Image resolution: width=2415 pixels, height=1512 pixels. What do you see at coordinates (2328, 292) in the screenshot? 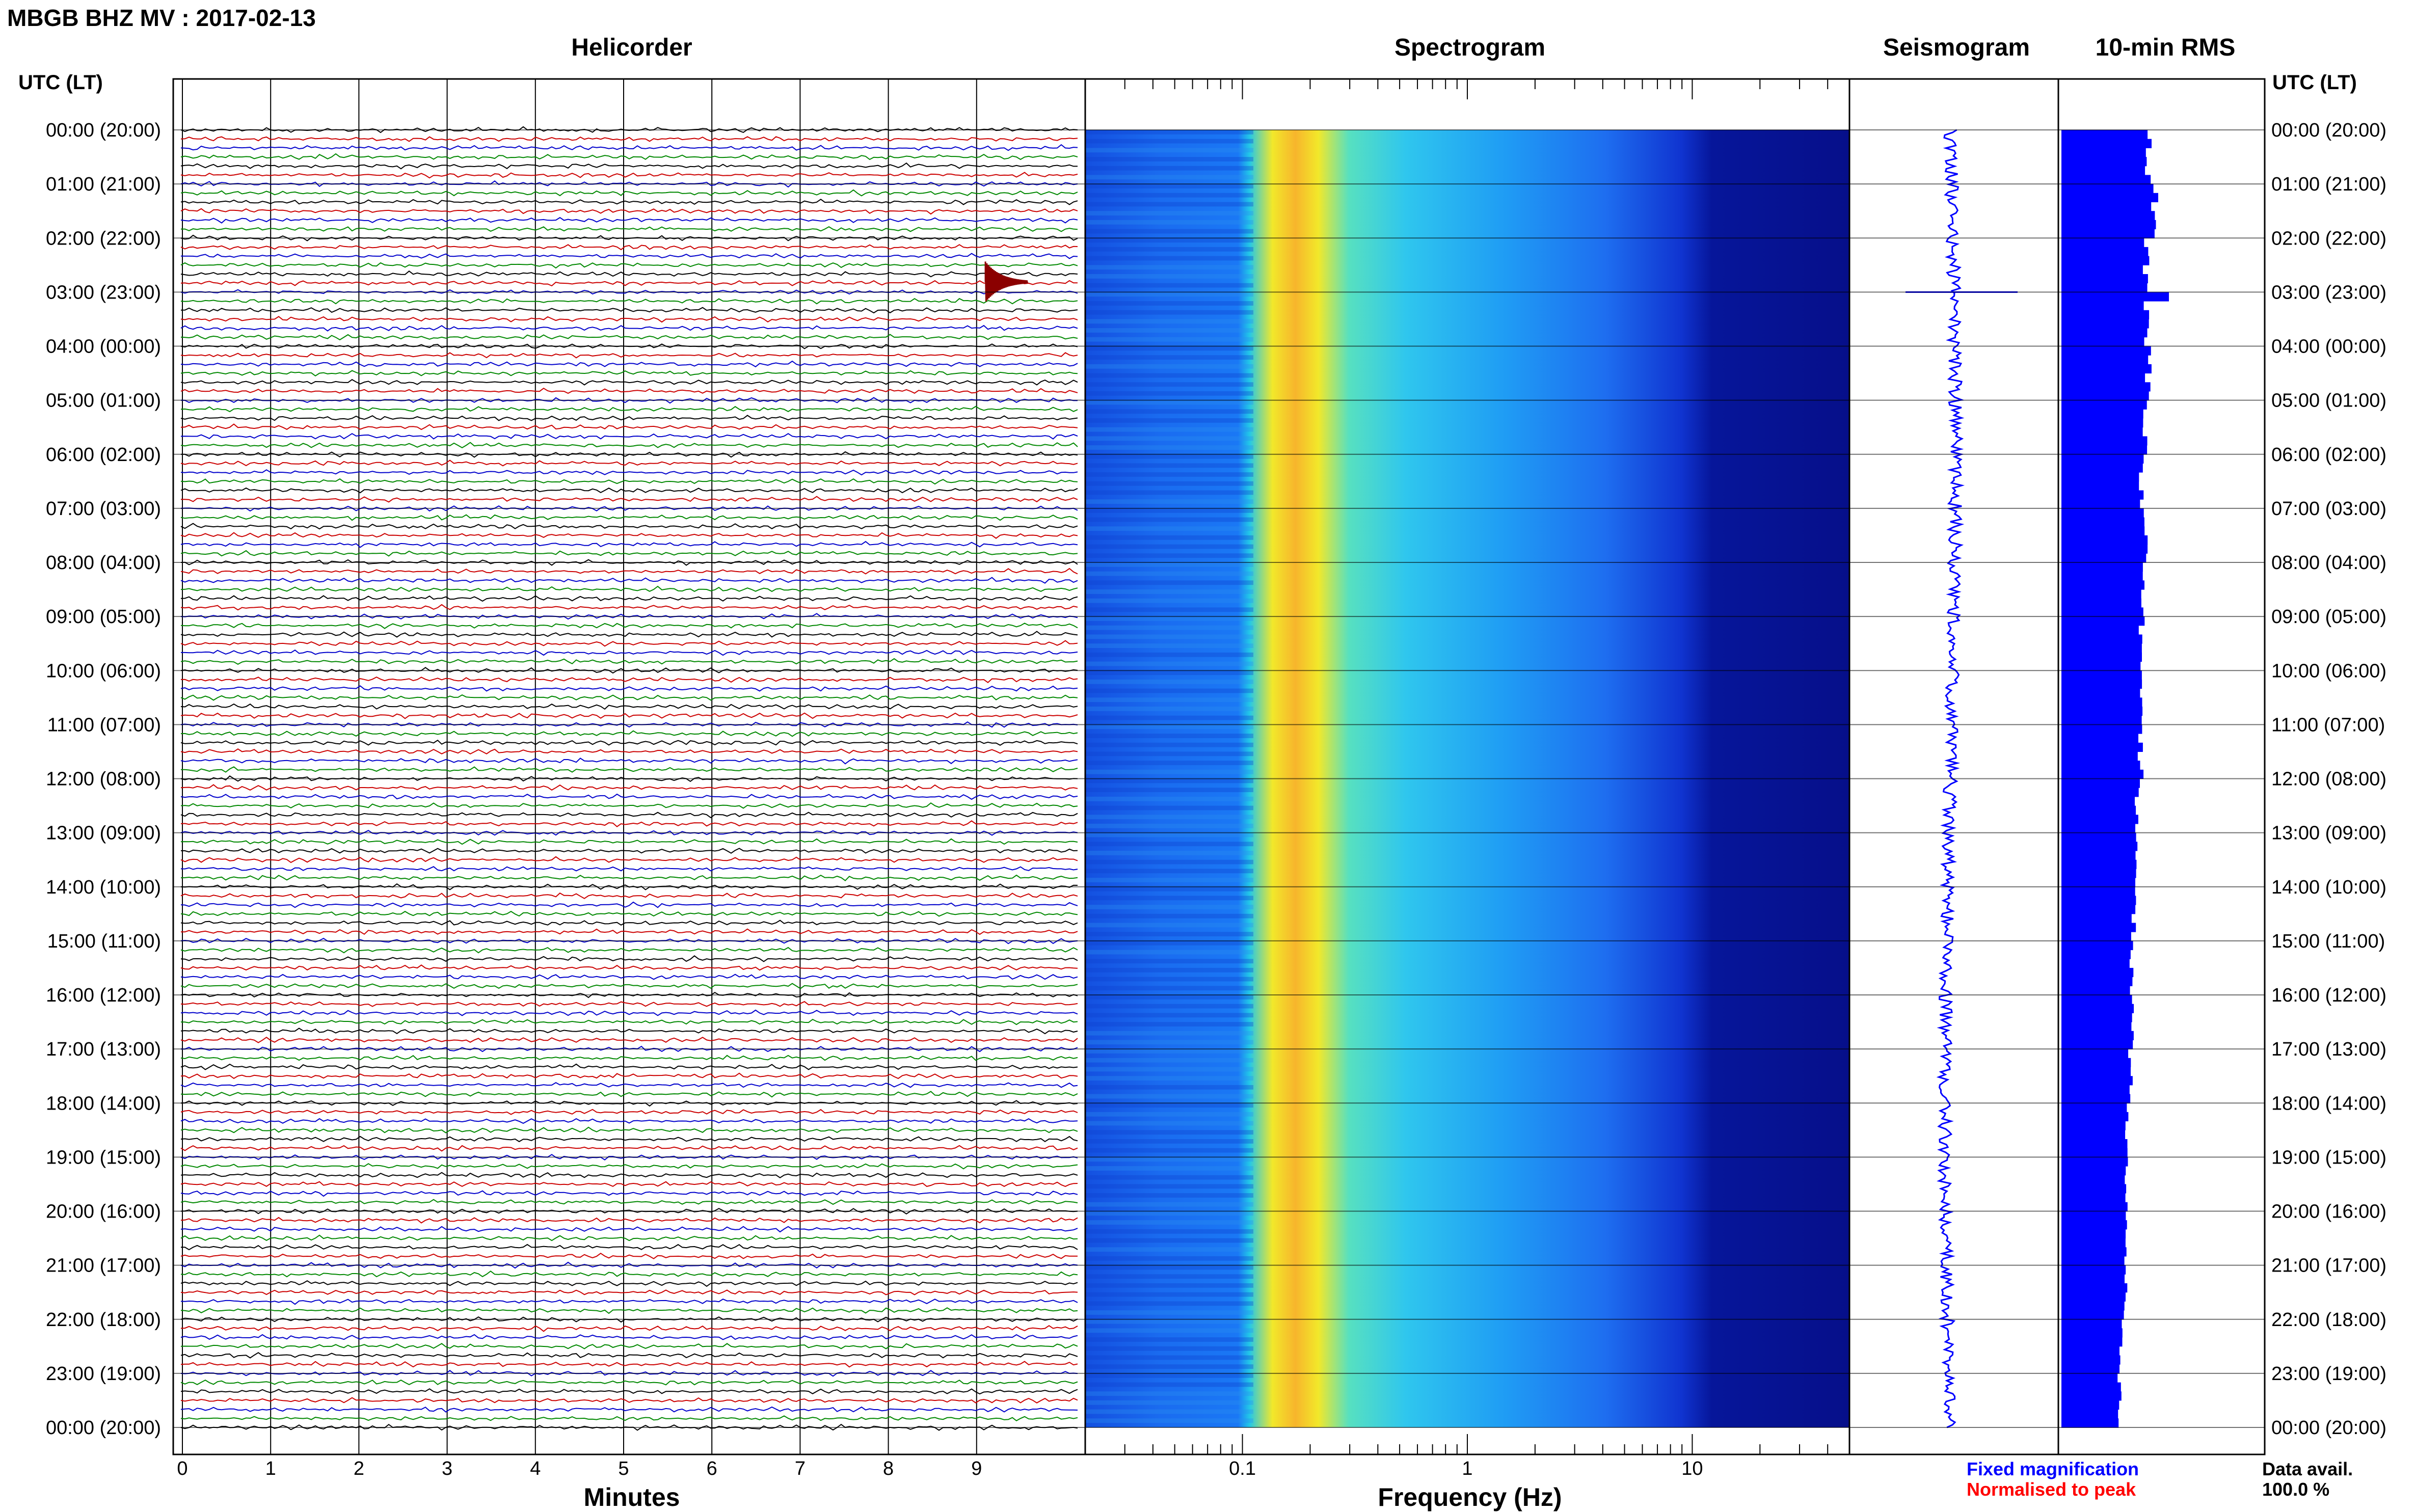
I see `time-label-right: 03:00 (23:00)` at bounding box center [2328, 292].